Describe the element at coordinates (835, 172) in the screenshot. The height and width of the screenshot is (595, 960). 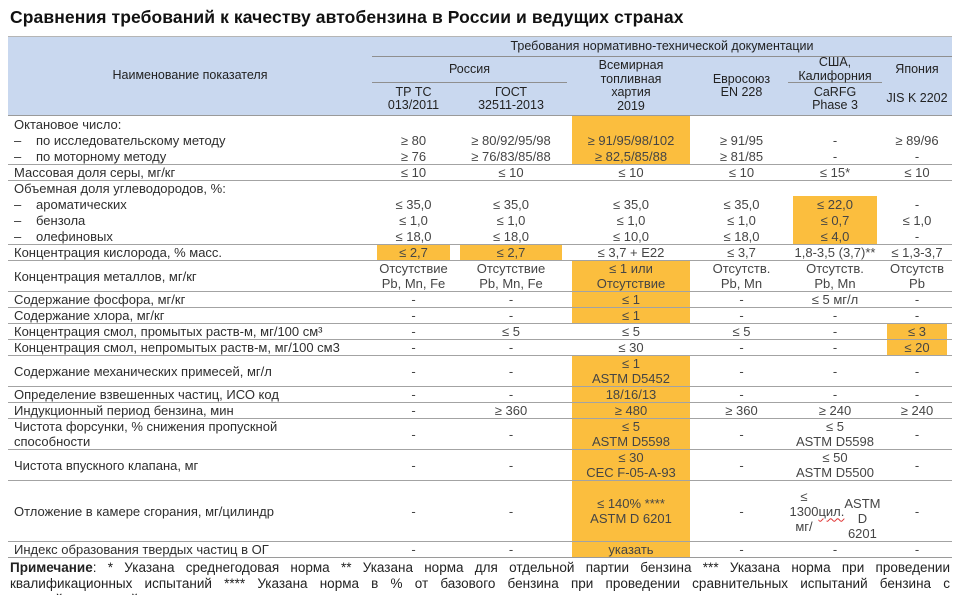
I see `value-cell: ≤ 15*` at that location.